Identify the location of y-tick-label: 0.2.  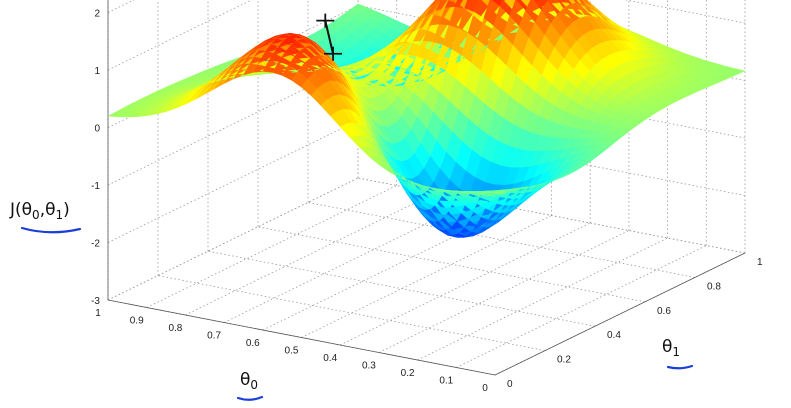
(564, 360).